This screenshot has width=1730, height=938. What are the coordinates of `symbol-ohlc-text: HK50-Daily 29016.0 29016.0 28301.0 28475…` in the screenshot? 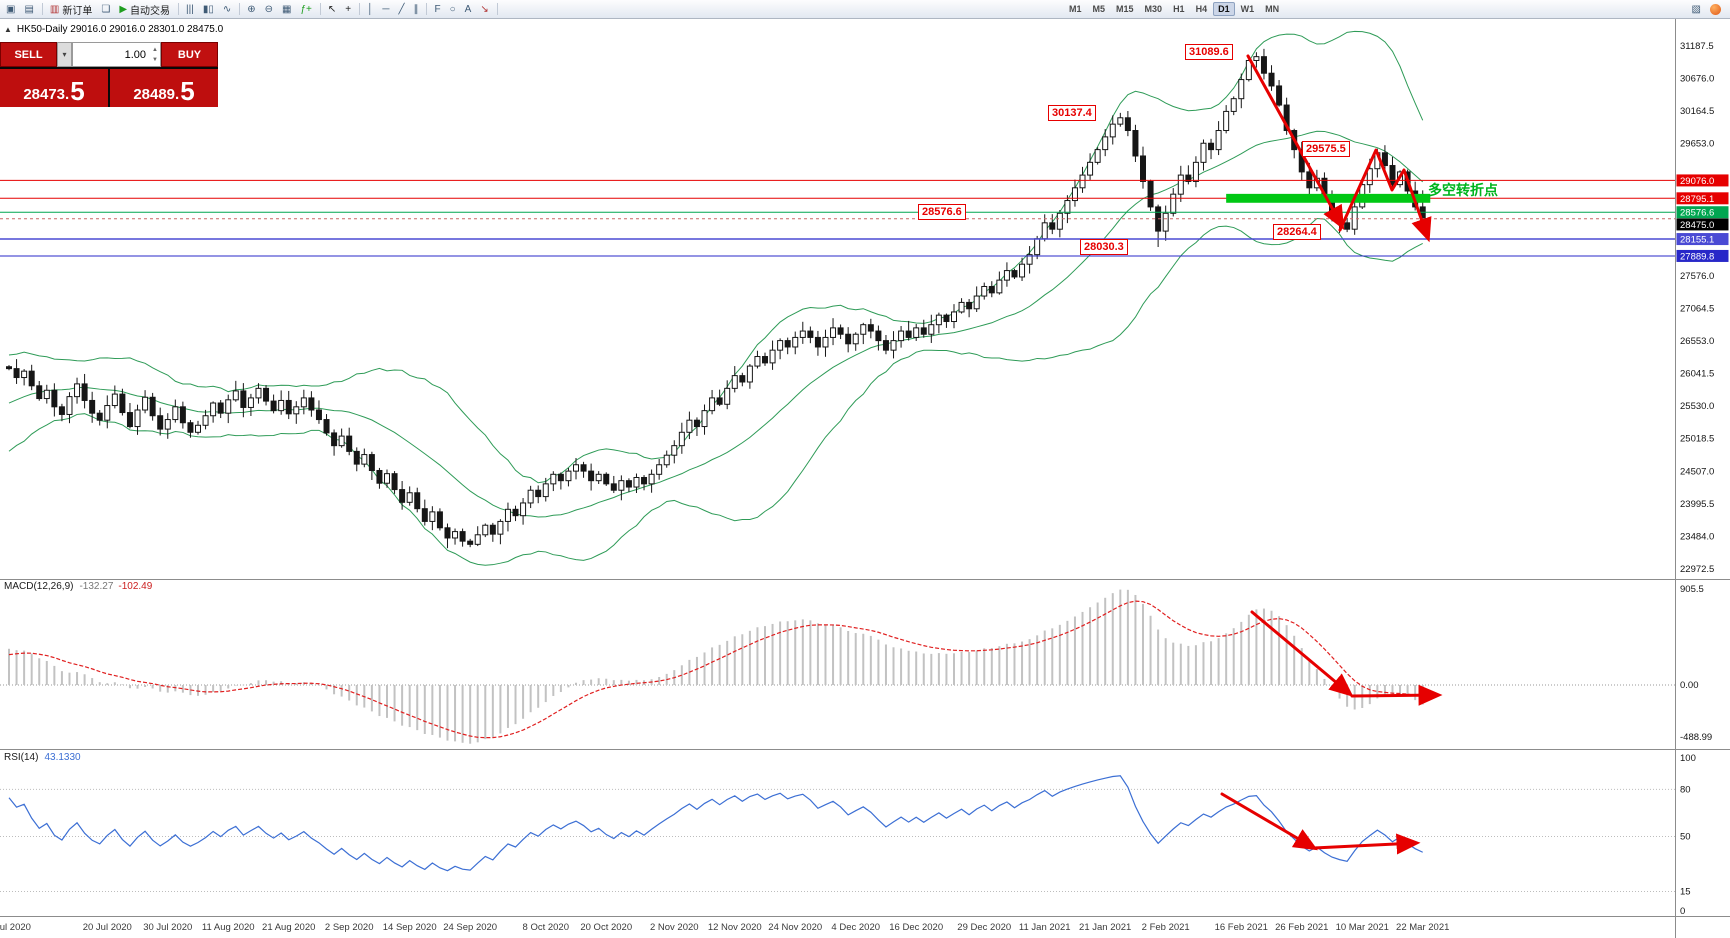 It's located at (120, 29).